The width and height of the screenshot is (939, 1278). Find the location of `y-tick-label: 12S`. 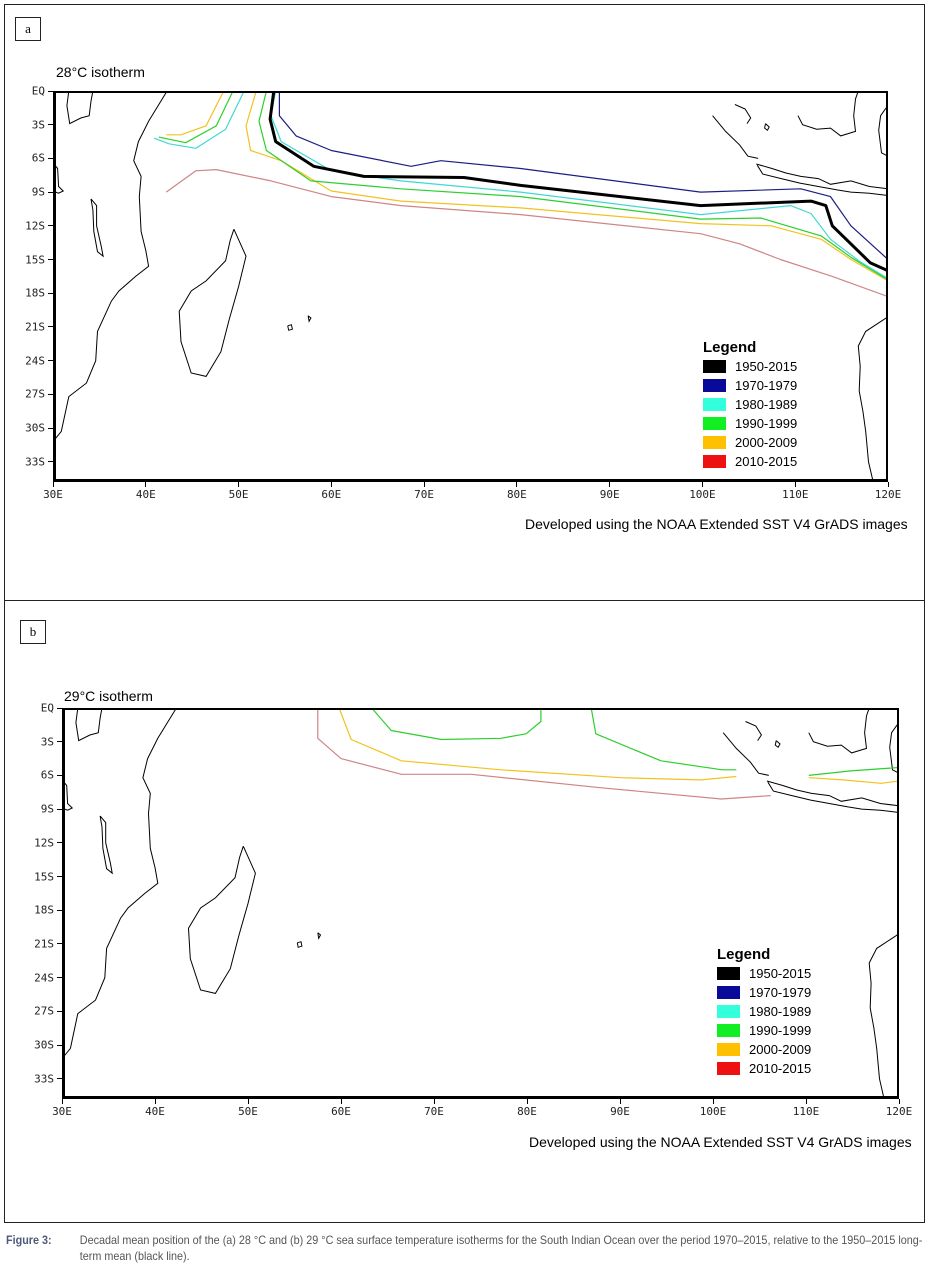

y-tick-label: 12S is located at coordinates (35, 226).